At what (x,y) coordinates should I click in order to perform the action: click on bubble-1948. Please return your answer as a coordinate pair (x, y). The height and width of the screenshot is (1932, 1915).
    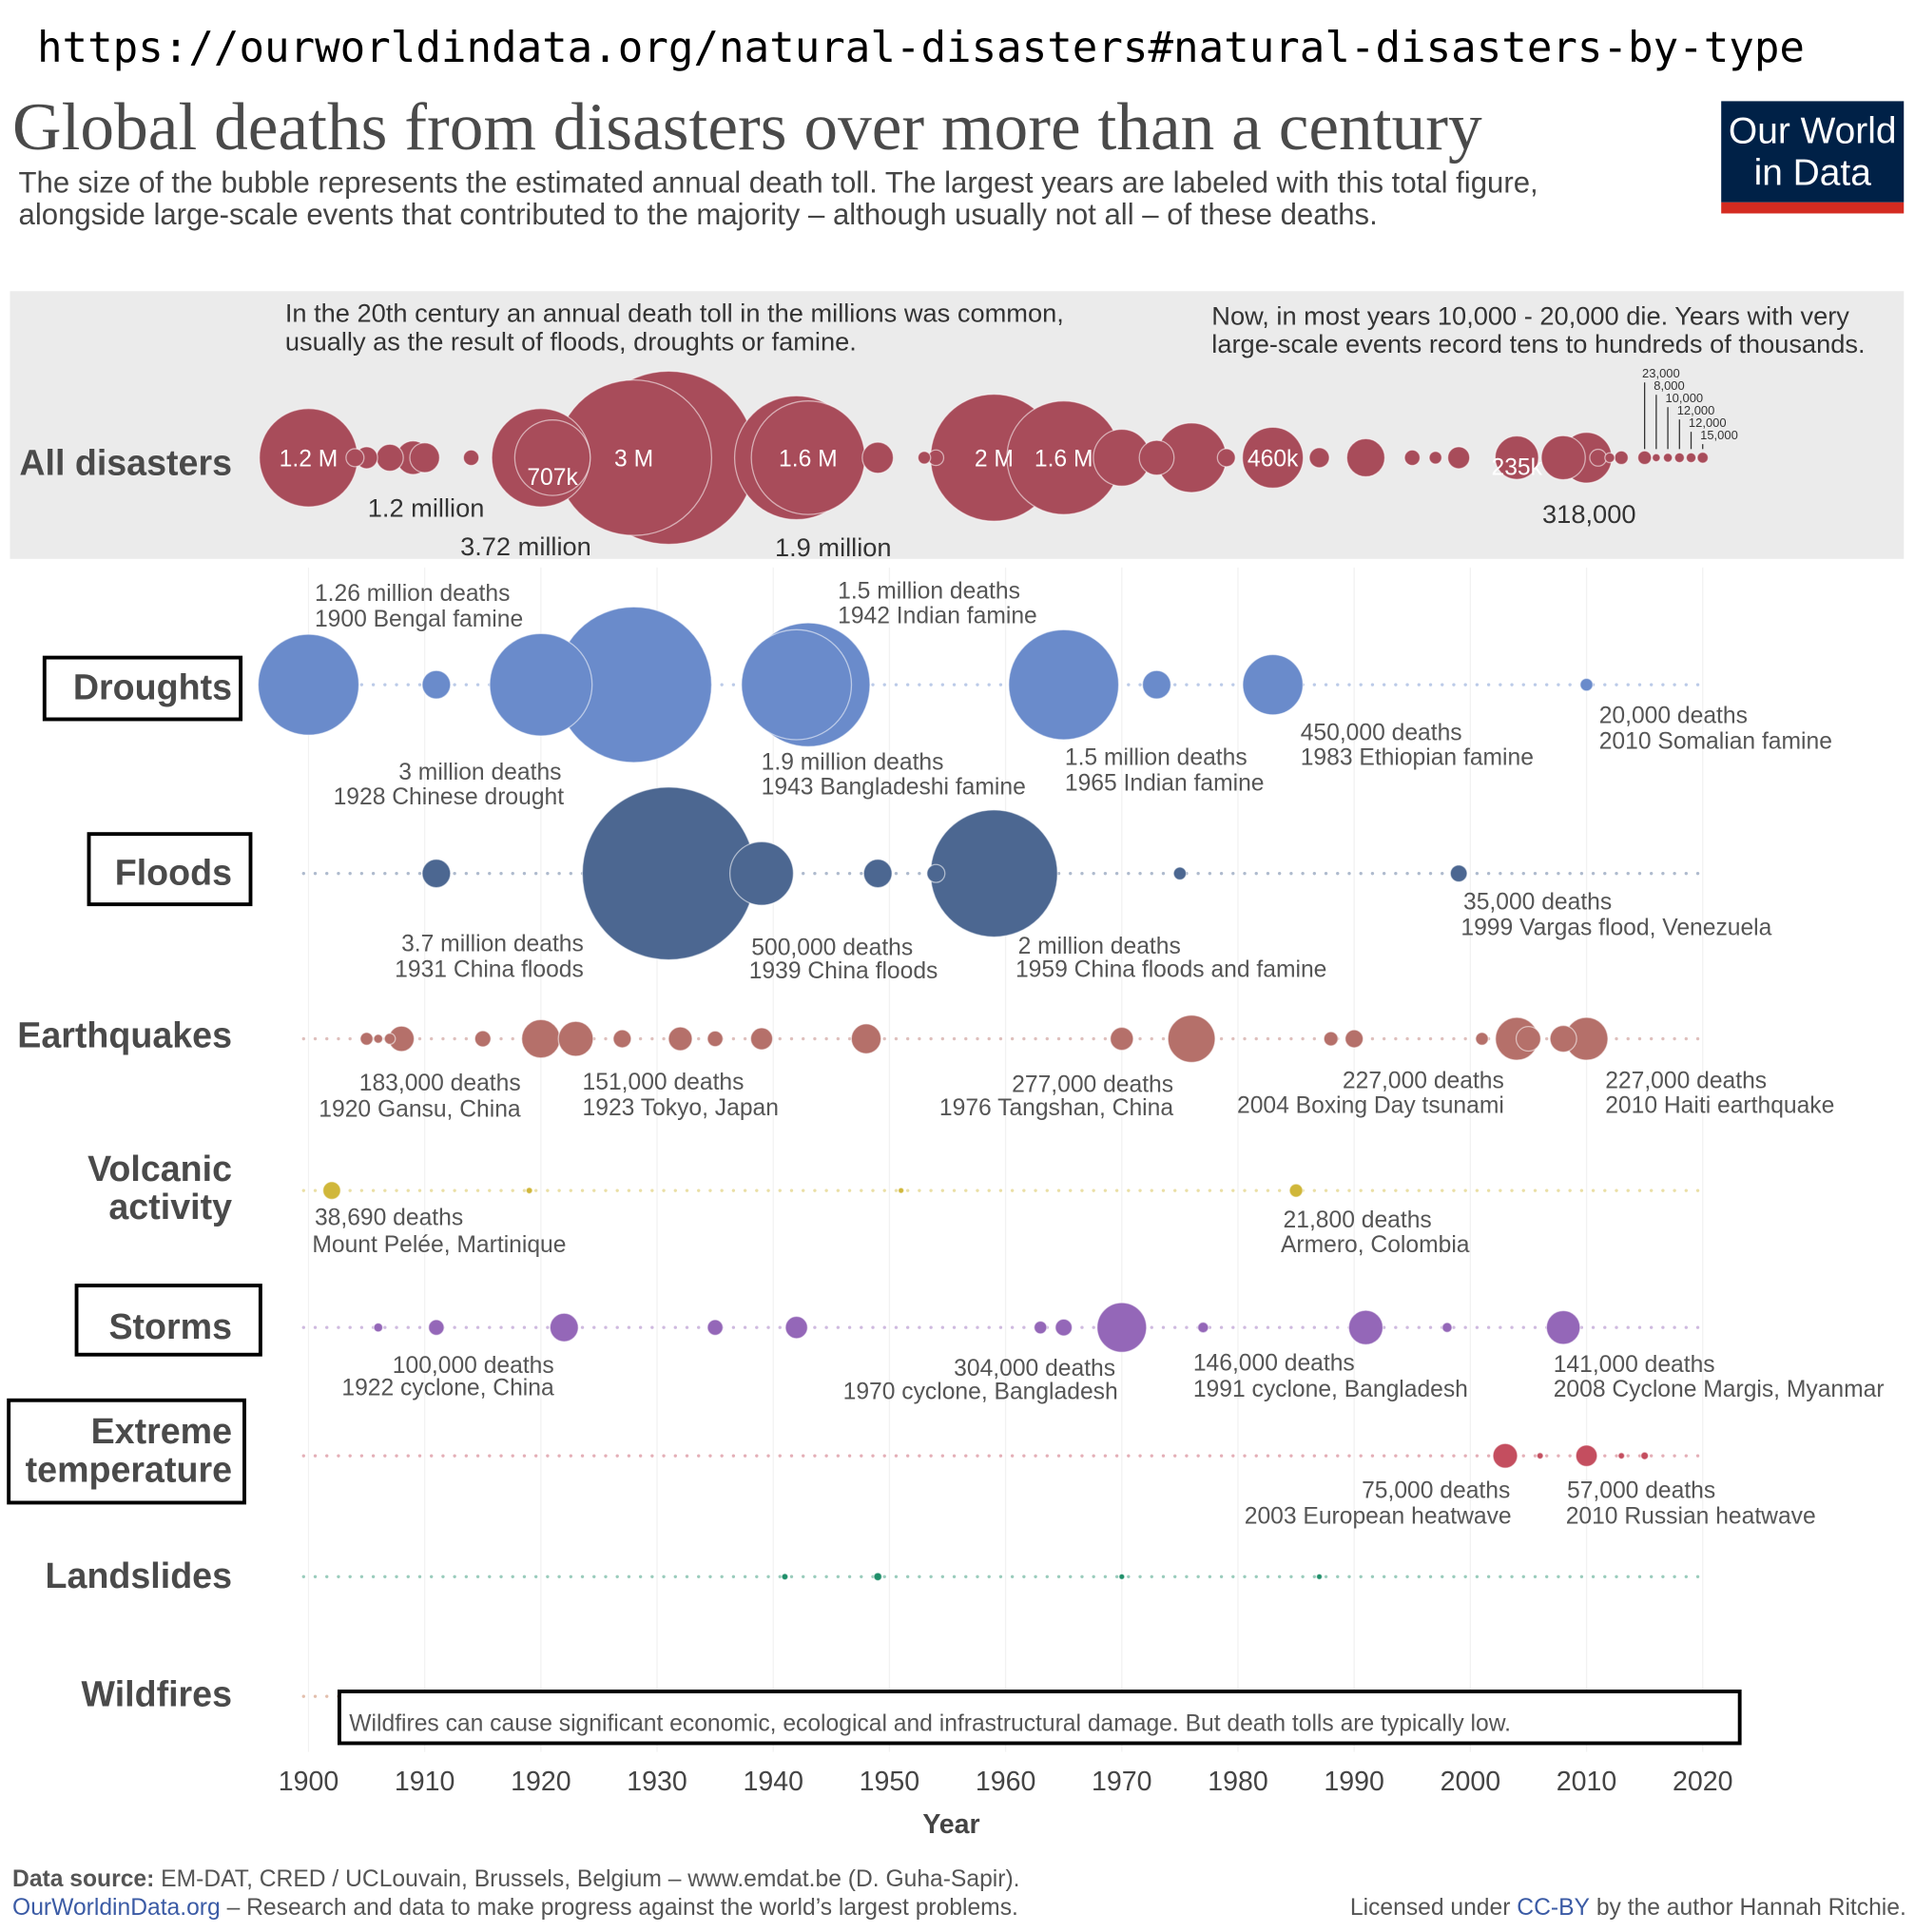
    Looking at the image, I should click on (866, 1038).